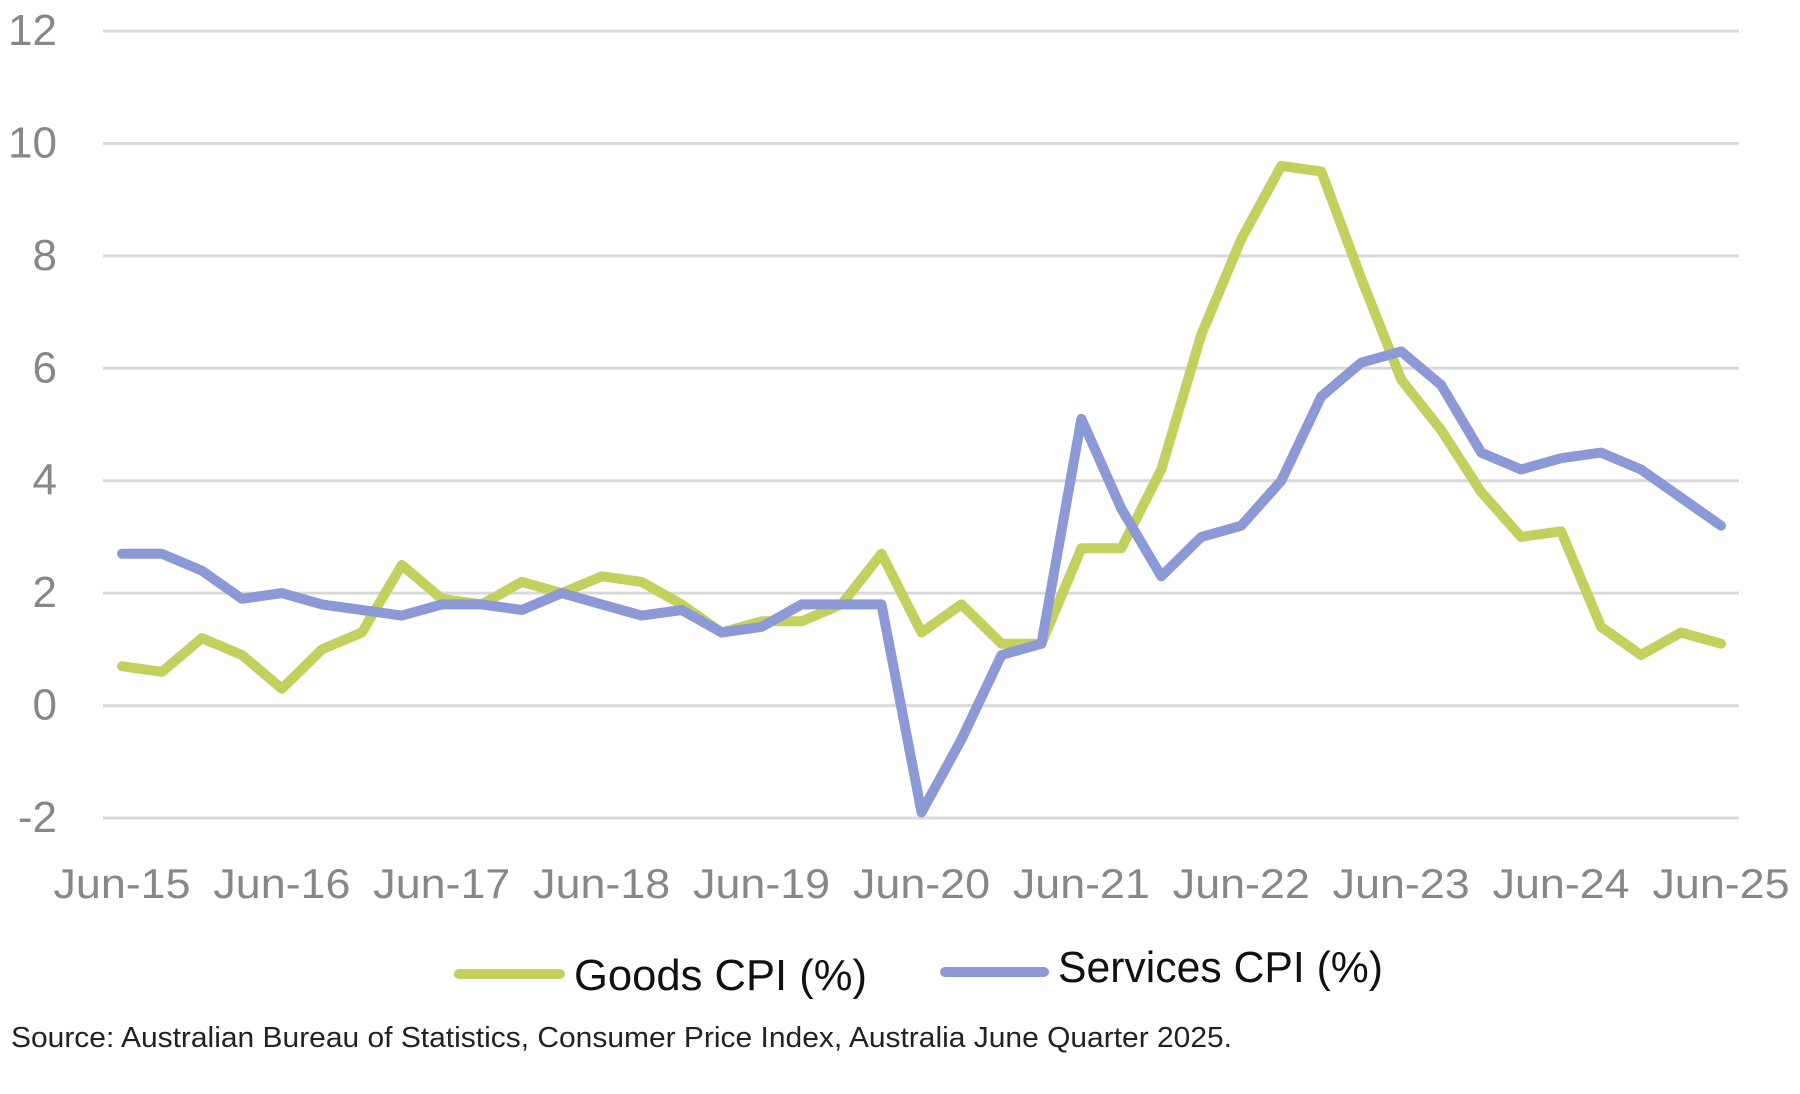 This screenshot has width=1800, height=1094. Describe the element at coordinates (1081, 883) in the screenshot. I see `x-tick-label: Jun-21` at that location.